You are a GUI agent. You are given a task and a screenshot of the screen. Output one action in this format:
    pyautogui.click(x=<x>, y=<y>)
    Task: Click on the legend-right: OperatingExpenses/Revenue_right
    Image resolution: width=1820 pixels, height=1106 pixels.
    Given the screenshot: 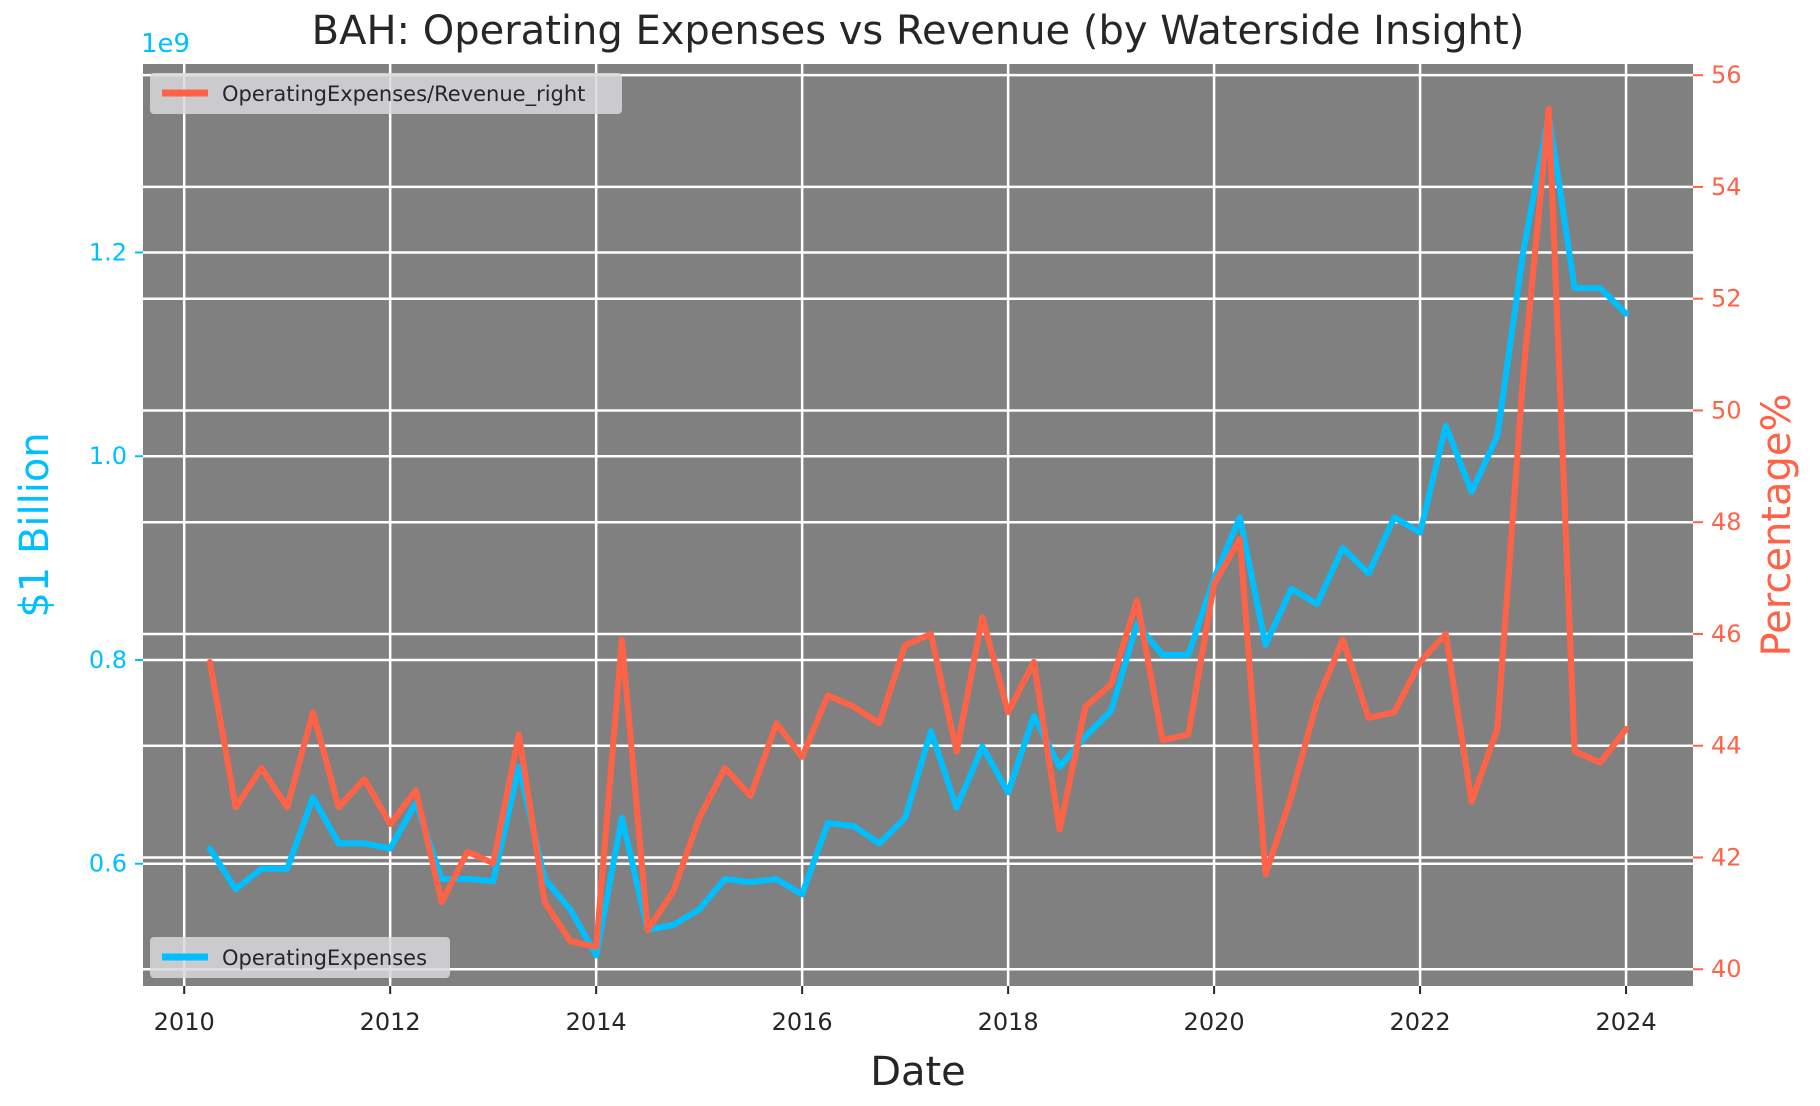 What is the action you would take?
    pyautogui.click(x=386, y=93)
    